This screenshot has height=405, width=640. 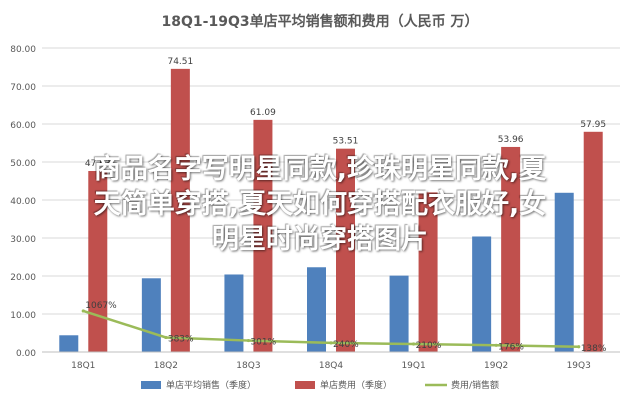 I want to click on y-tick-label: 20.00, so click(x=23, y=278).